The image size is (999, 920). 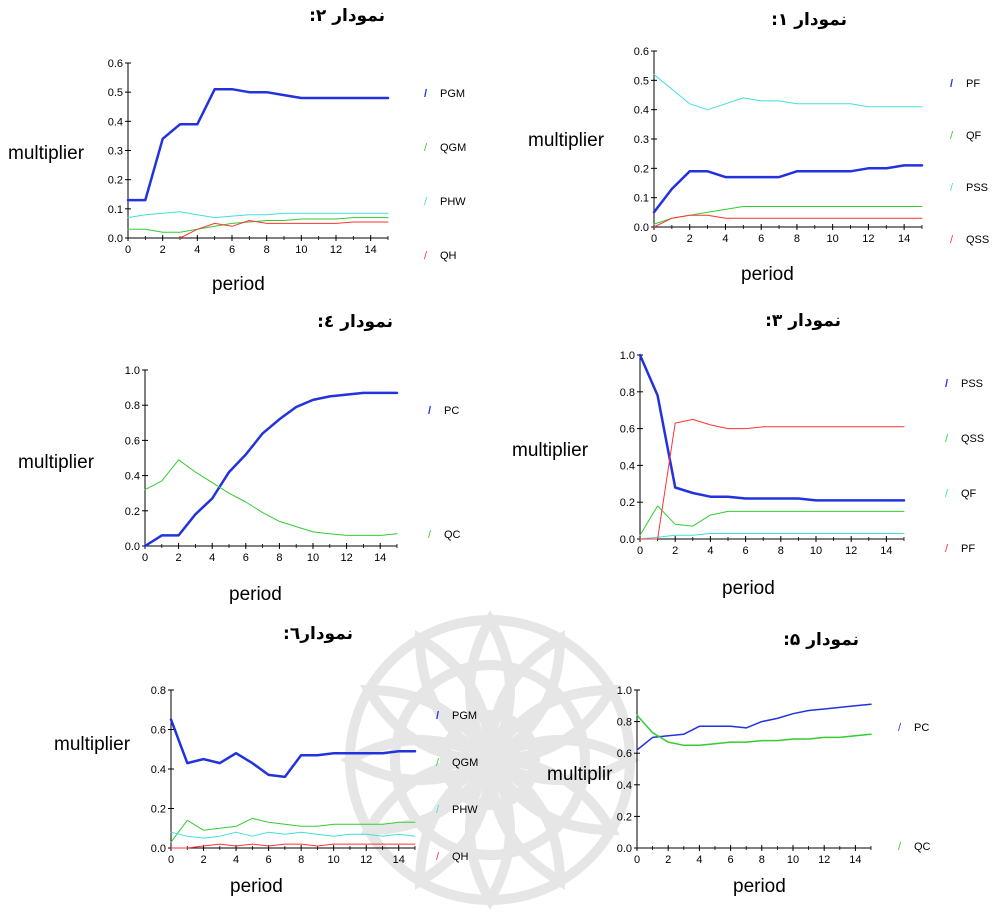 I want to click on series-line-qf, so click(x=772, y=536).